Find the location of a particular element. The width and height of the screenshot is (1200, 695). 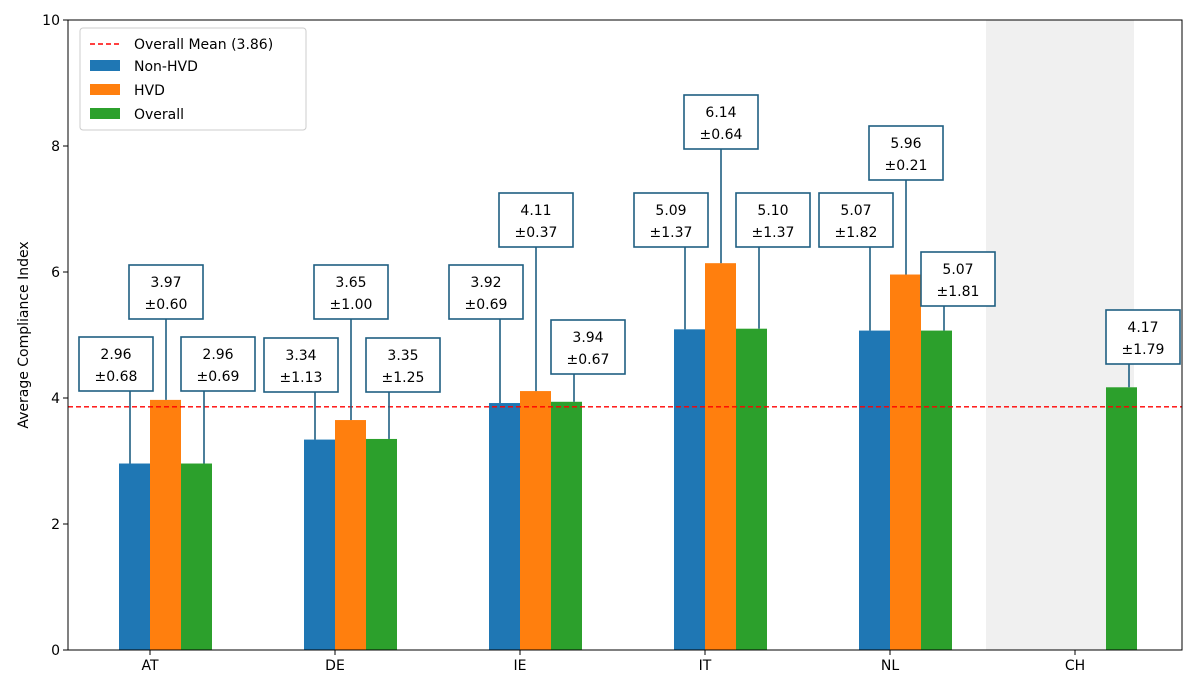

bar-non-hvd-ie is located at coordinates (504, 526).